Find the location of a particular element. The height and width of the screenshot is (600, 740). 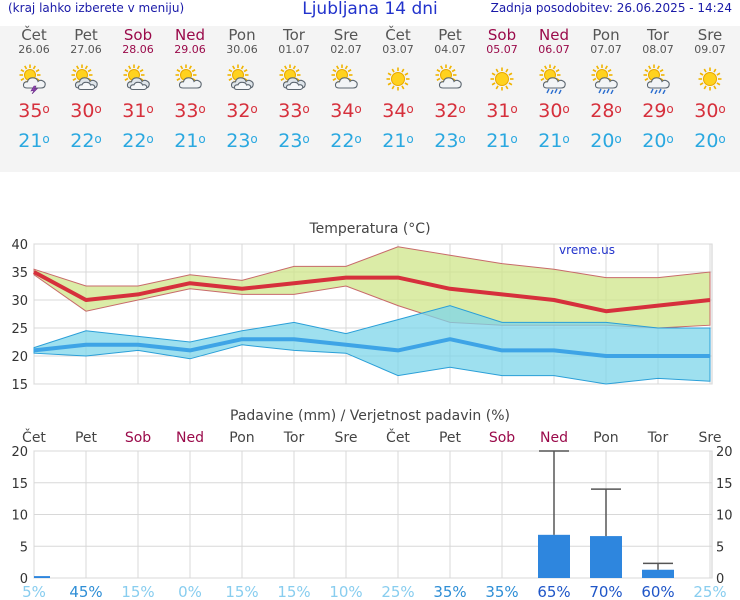

location-menu-link: (kraj lahko izberete v meniju) is located at coordinates (96, 8).